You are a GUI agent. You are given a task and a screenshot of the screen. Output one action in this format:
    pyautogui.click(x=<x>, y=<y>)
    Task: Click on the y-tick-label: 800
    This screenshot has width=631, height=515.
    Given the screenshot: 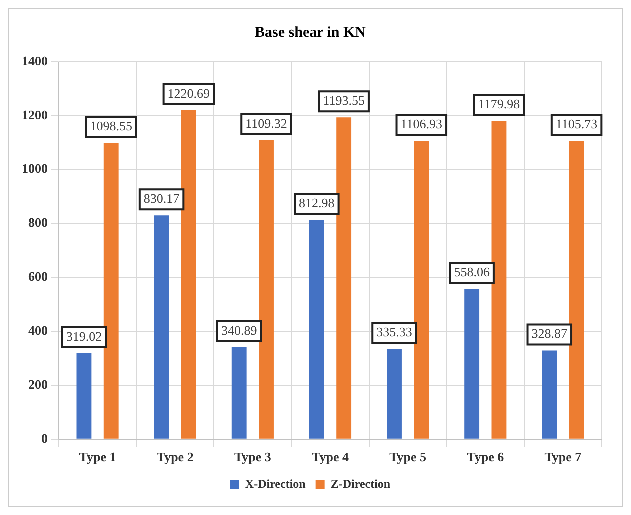 What is the action you would take?
    pyautogui.click(x=38, y=222)
    